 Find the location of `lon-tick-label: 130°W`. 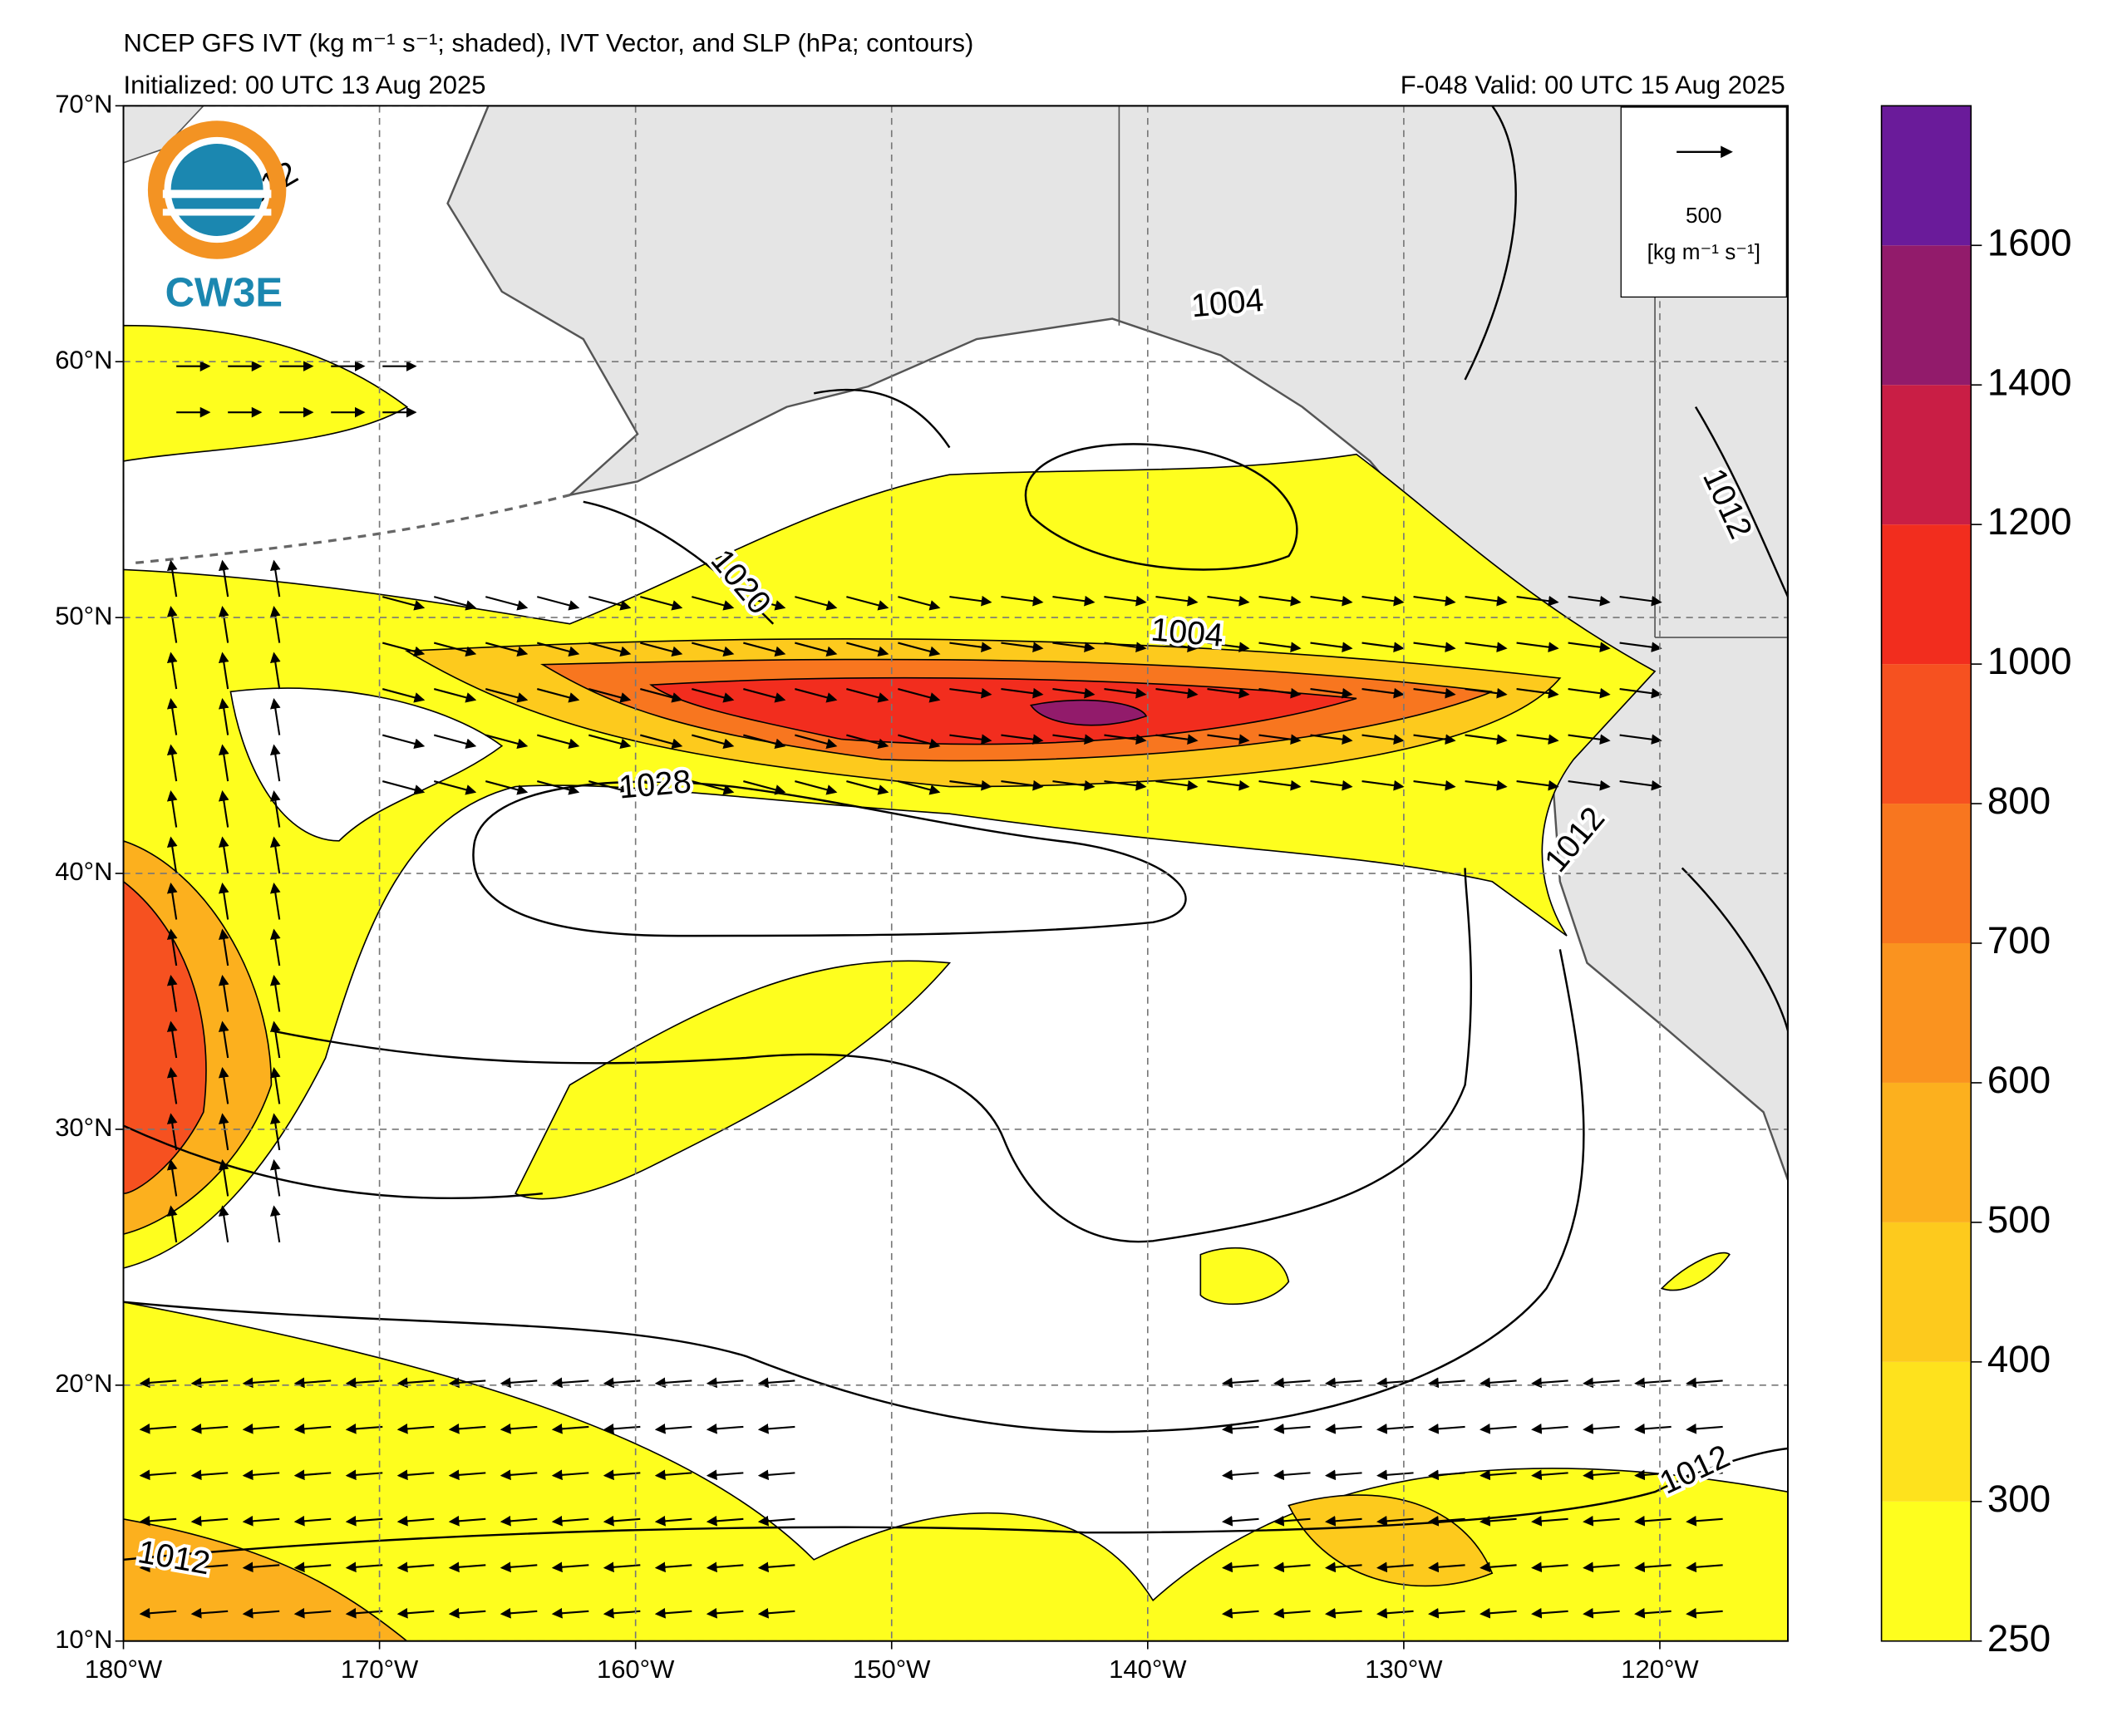

lon-tick-label: 130°W is located at coordinates (1404, 1669).